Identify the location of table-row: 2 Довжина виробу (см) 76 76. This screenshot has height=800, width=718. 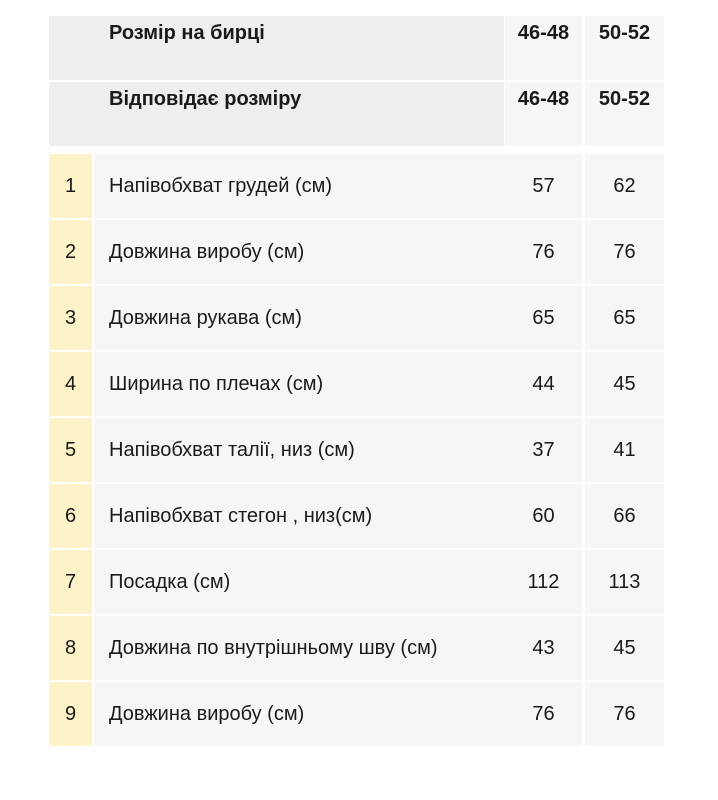
(356, 251).